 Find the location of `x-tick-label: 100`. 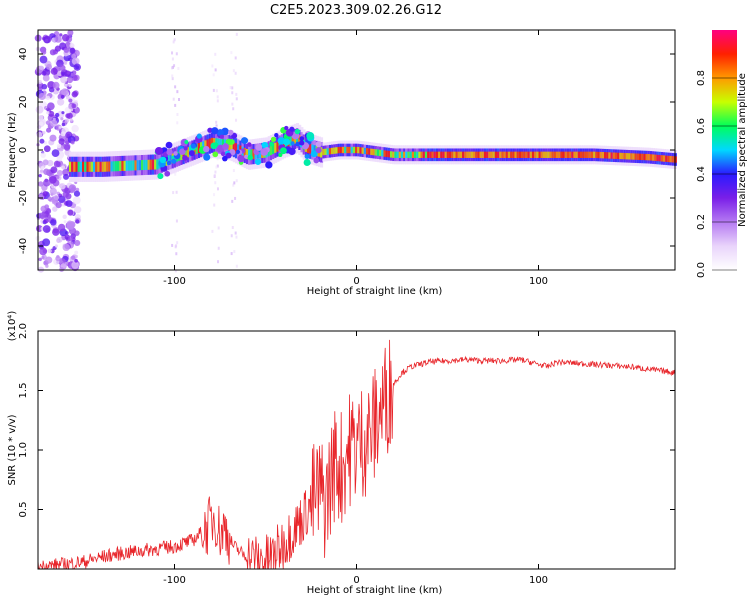

x-tick-label: 100 is located at coordinates (538, 281).